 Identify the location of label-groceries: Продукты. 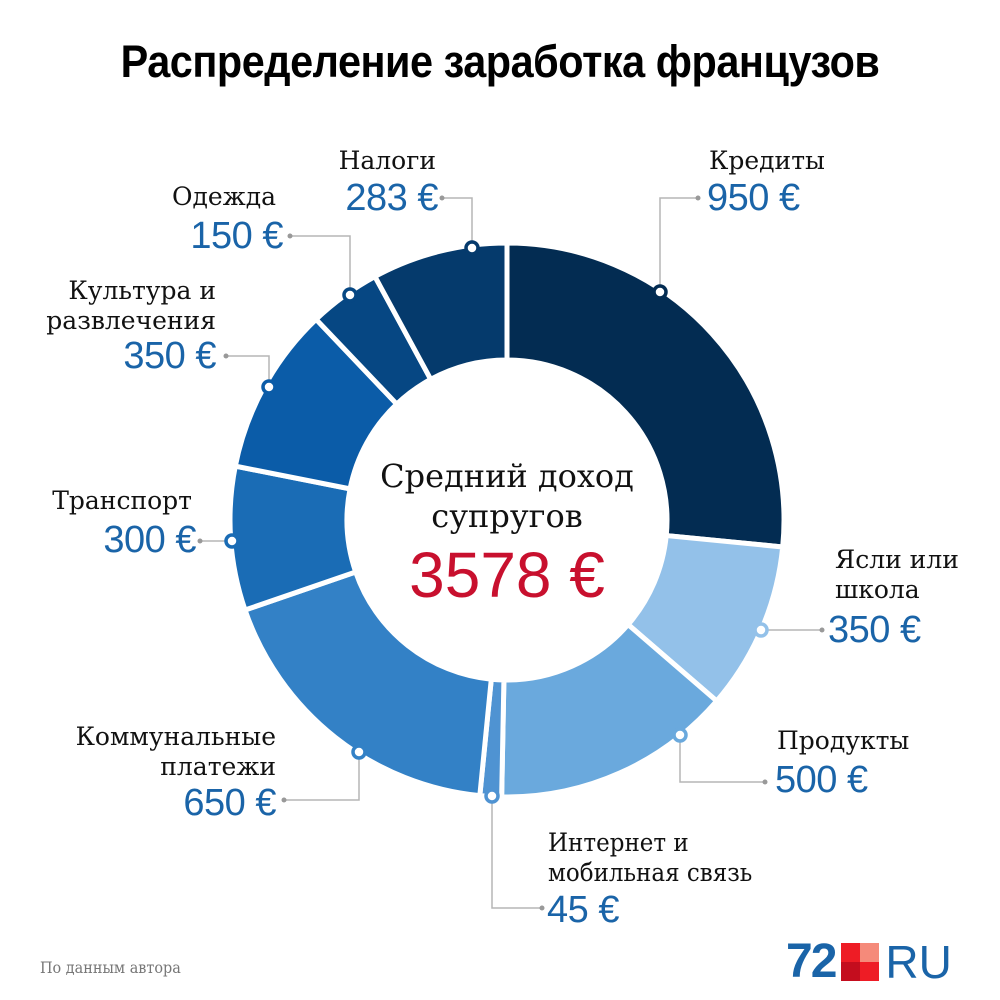
(843, 740).